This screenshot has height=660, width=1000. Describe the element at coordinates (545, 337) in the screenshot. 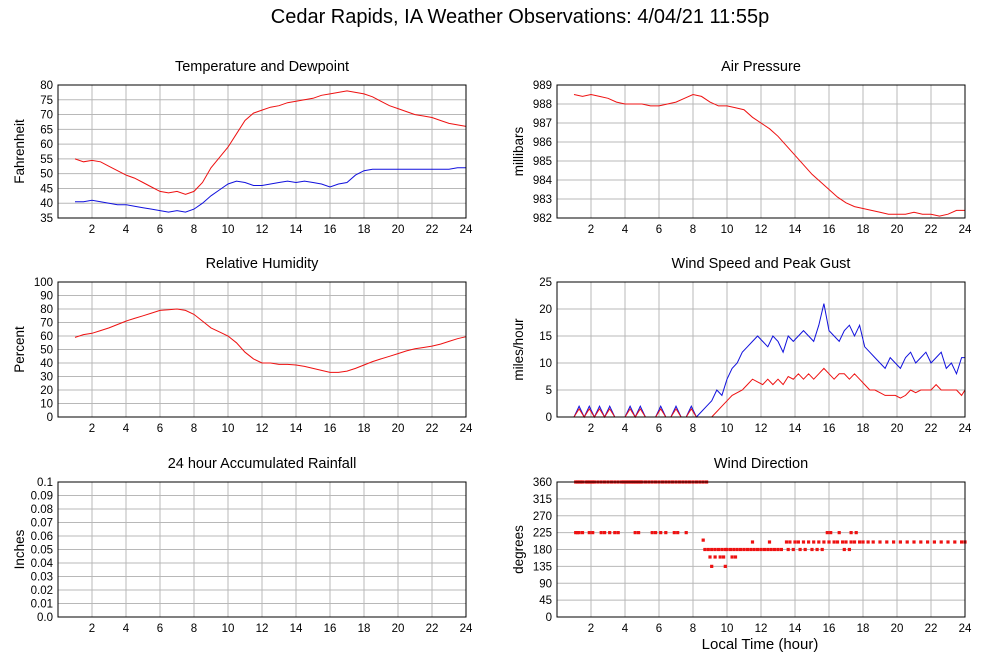

I see `y-tick-label: 15` at that location.